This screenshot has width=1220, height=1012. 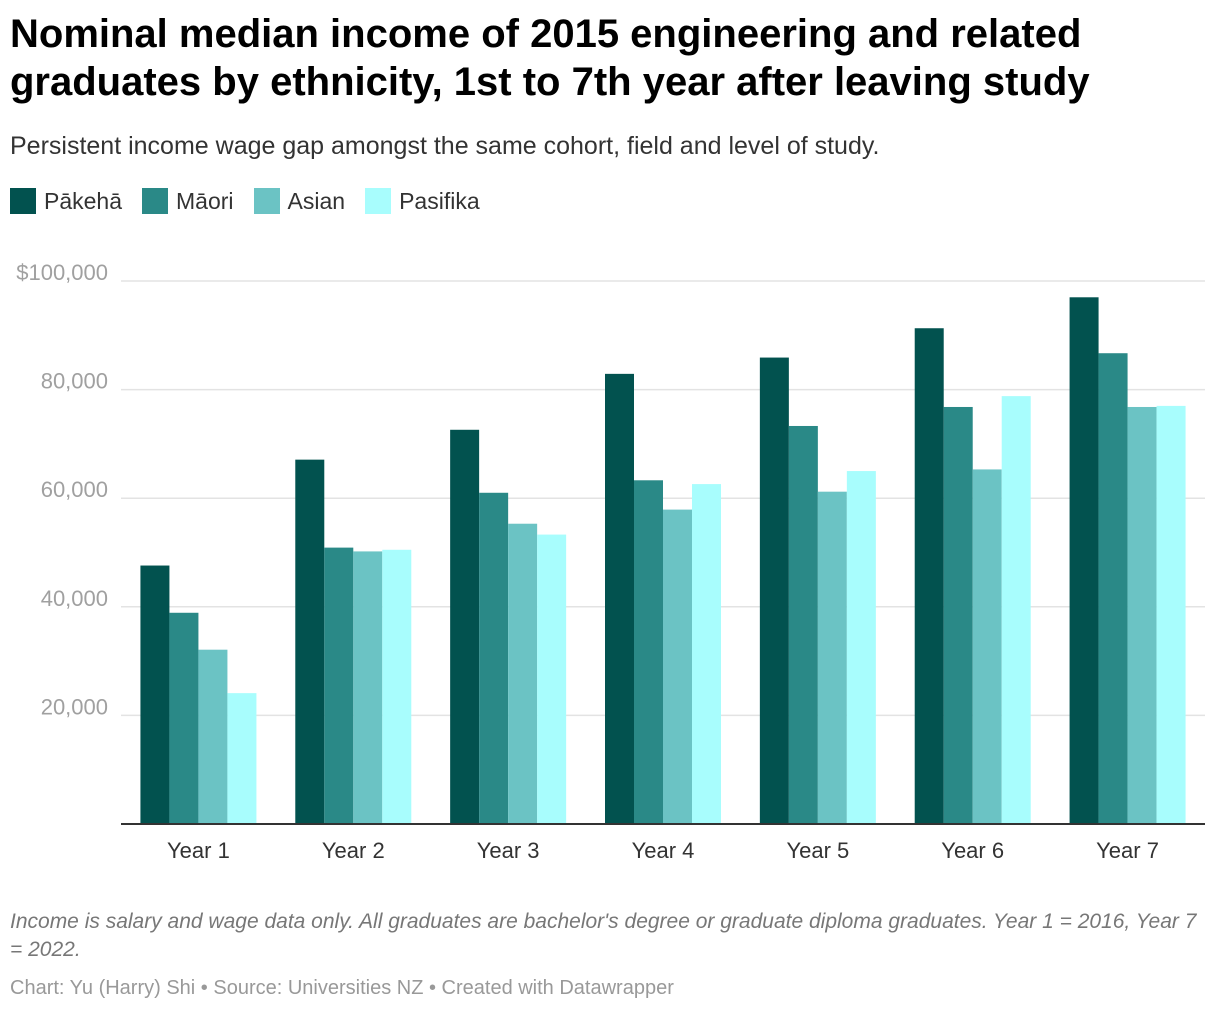 I want to click on legend-label: Pākehā, so click(x=83, y=201).